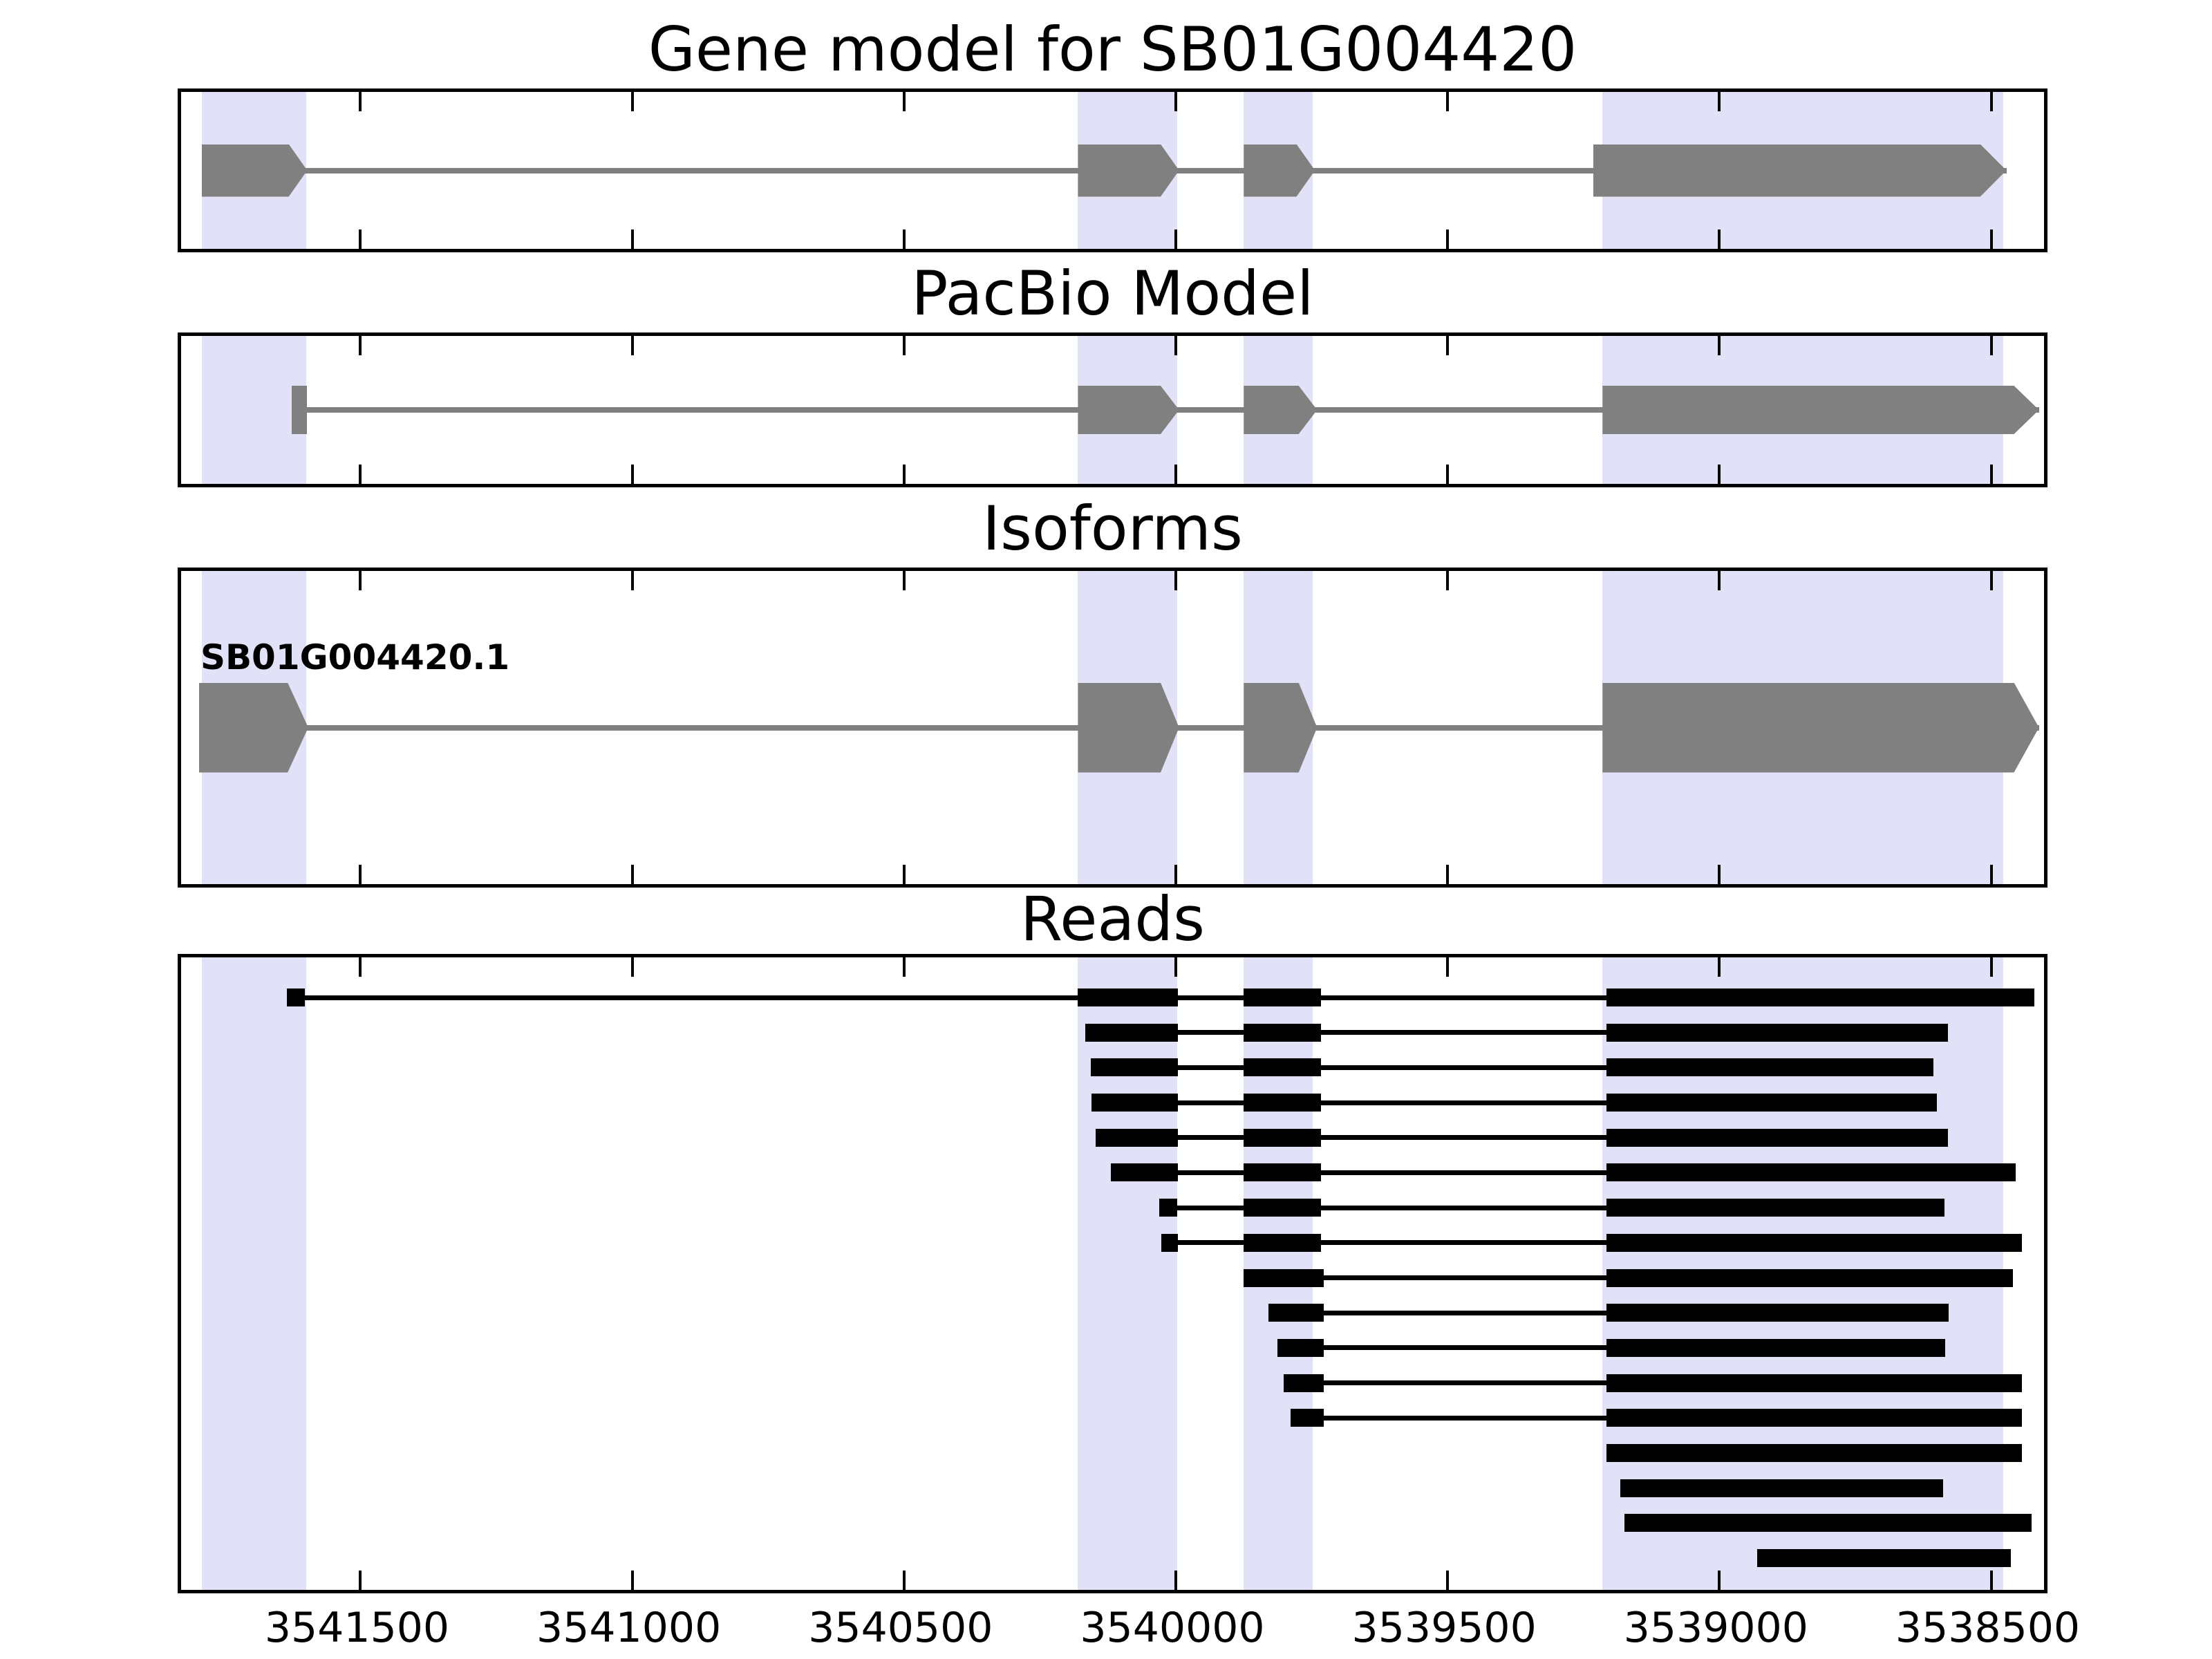 This screenshot has width=2212, height=1659. What do you see at coordinates (1444, 1628) in the screenshot?
I see `x-axis-tick-label: 3539500` at bounding box center [1444, 1628].